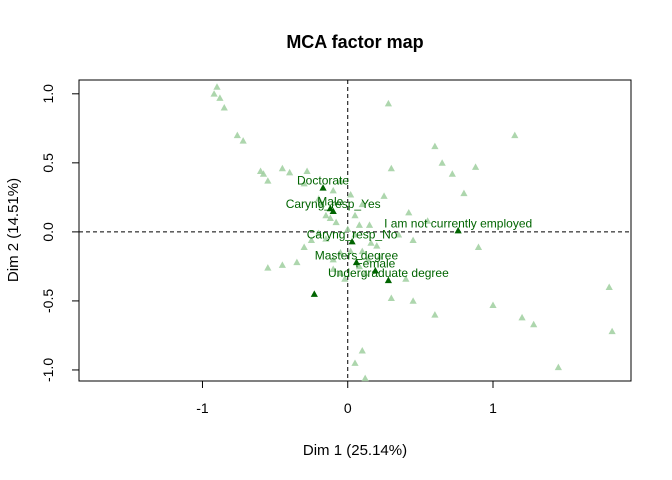  What do you see at coordinates (48, 94) in the screenshot?
I see `y-tick-label: 1.0` at bounding box center [48, 94].